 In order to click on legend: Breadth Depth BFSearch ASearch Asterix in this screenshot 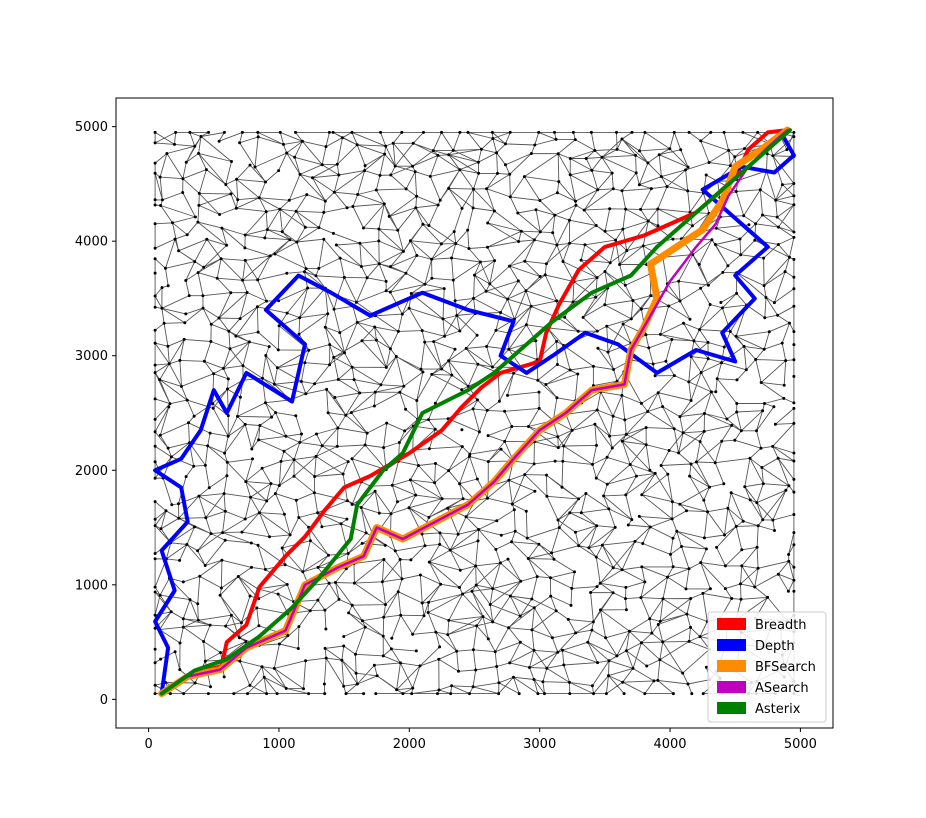, I will do `click(767, 667)`.